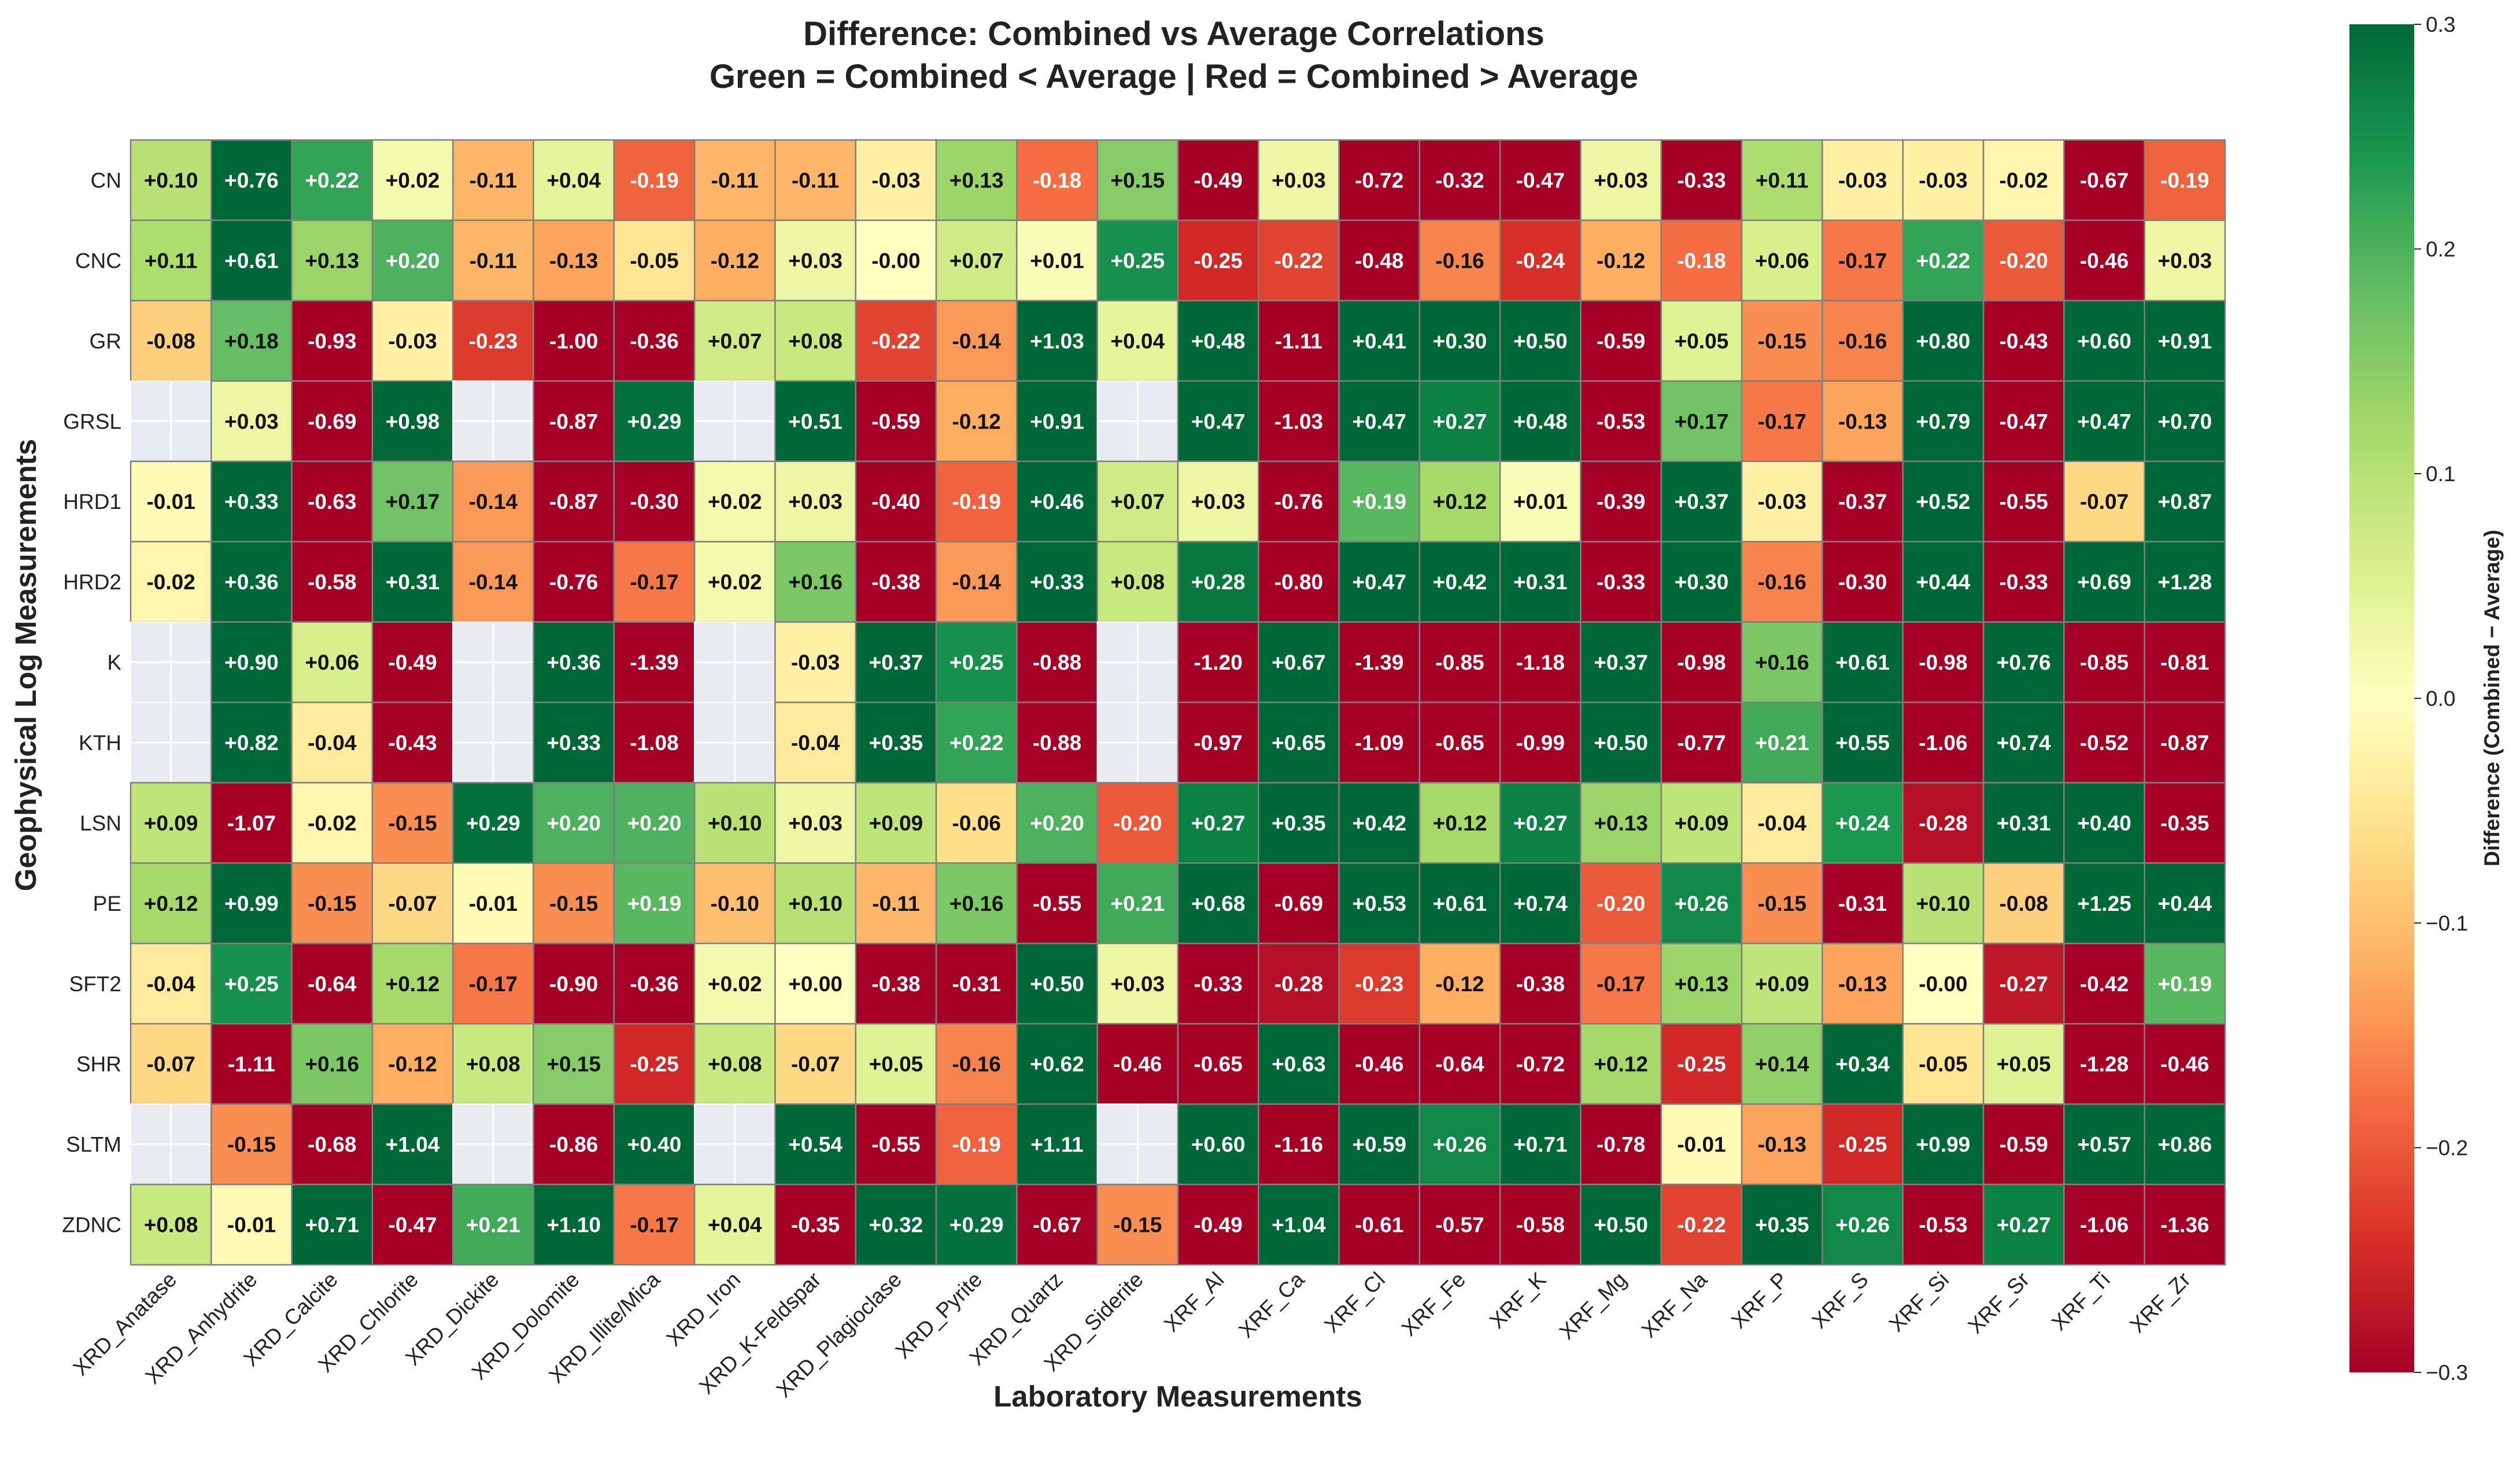 This screenshot has height=1473, width=2520. I want to click on cell-value-label: -0.30, so click(1862, 582).